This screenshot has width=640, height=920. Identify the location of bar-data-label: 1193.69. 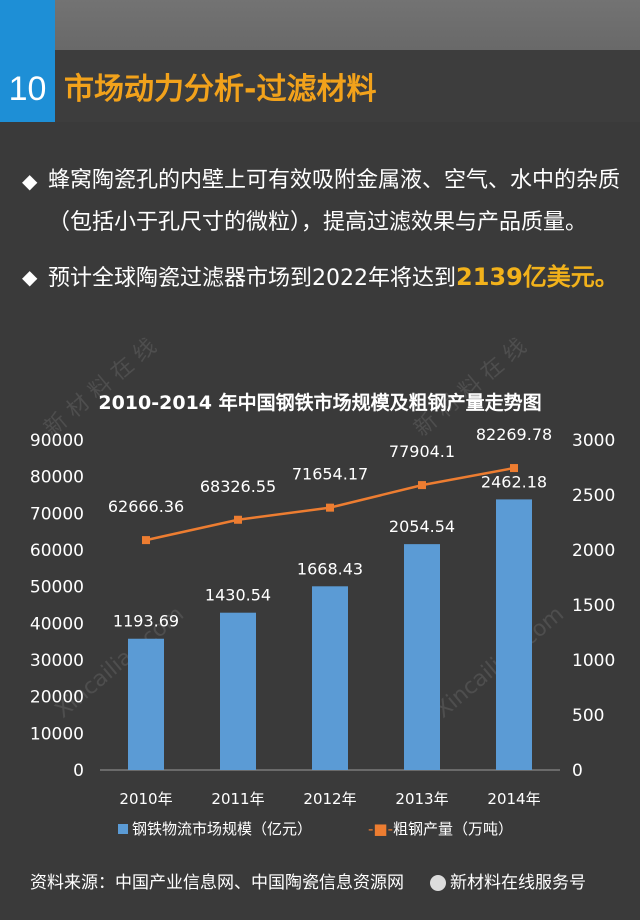
(146, 621).